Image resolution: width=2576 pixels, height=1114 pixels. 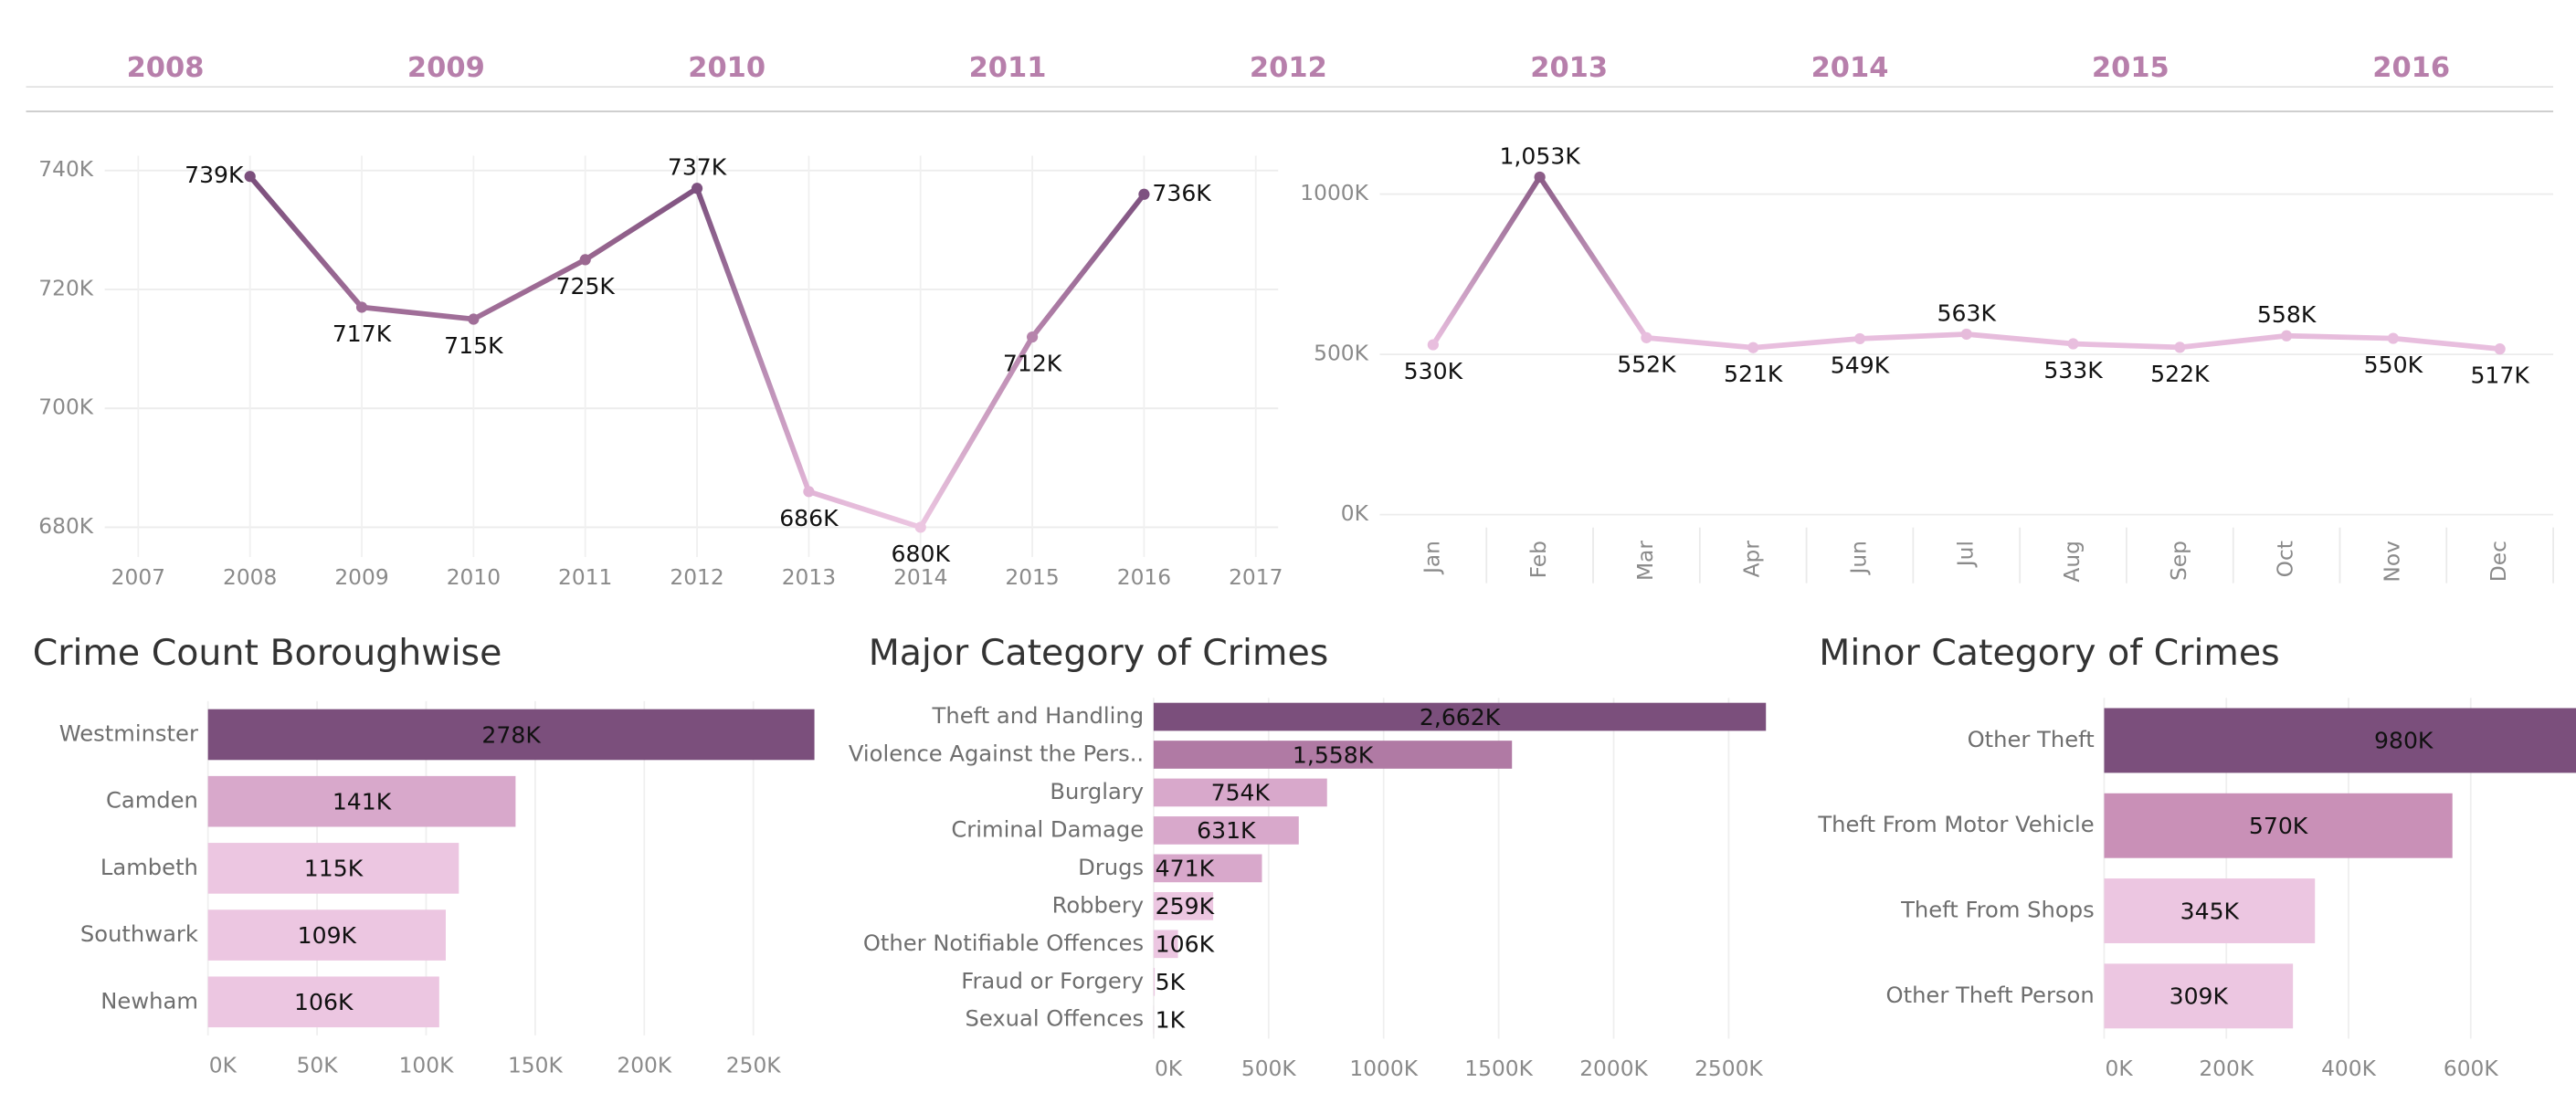 What do you see at coordinates (1185, 869) in the screenshot?
I see `data-label: 471K` at bounding box center [1185, 869].